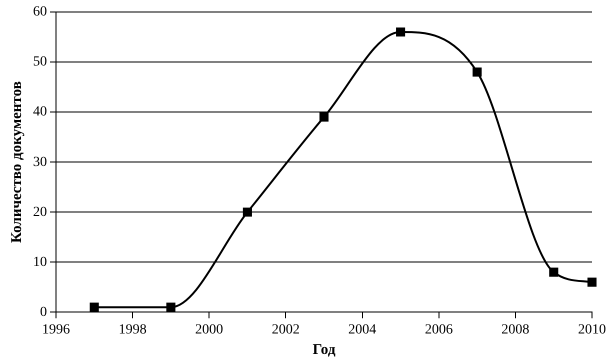 Image resolution: width=614 pixels, height=363 pixels. What do you see at coordinates (209, 330) in the screenshot?
I see `x-tick-label: 2000` at bounding box center [209, 330].